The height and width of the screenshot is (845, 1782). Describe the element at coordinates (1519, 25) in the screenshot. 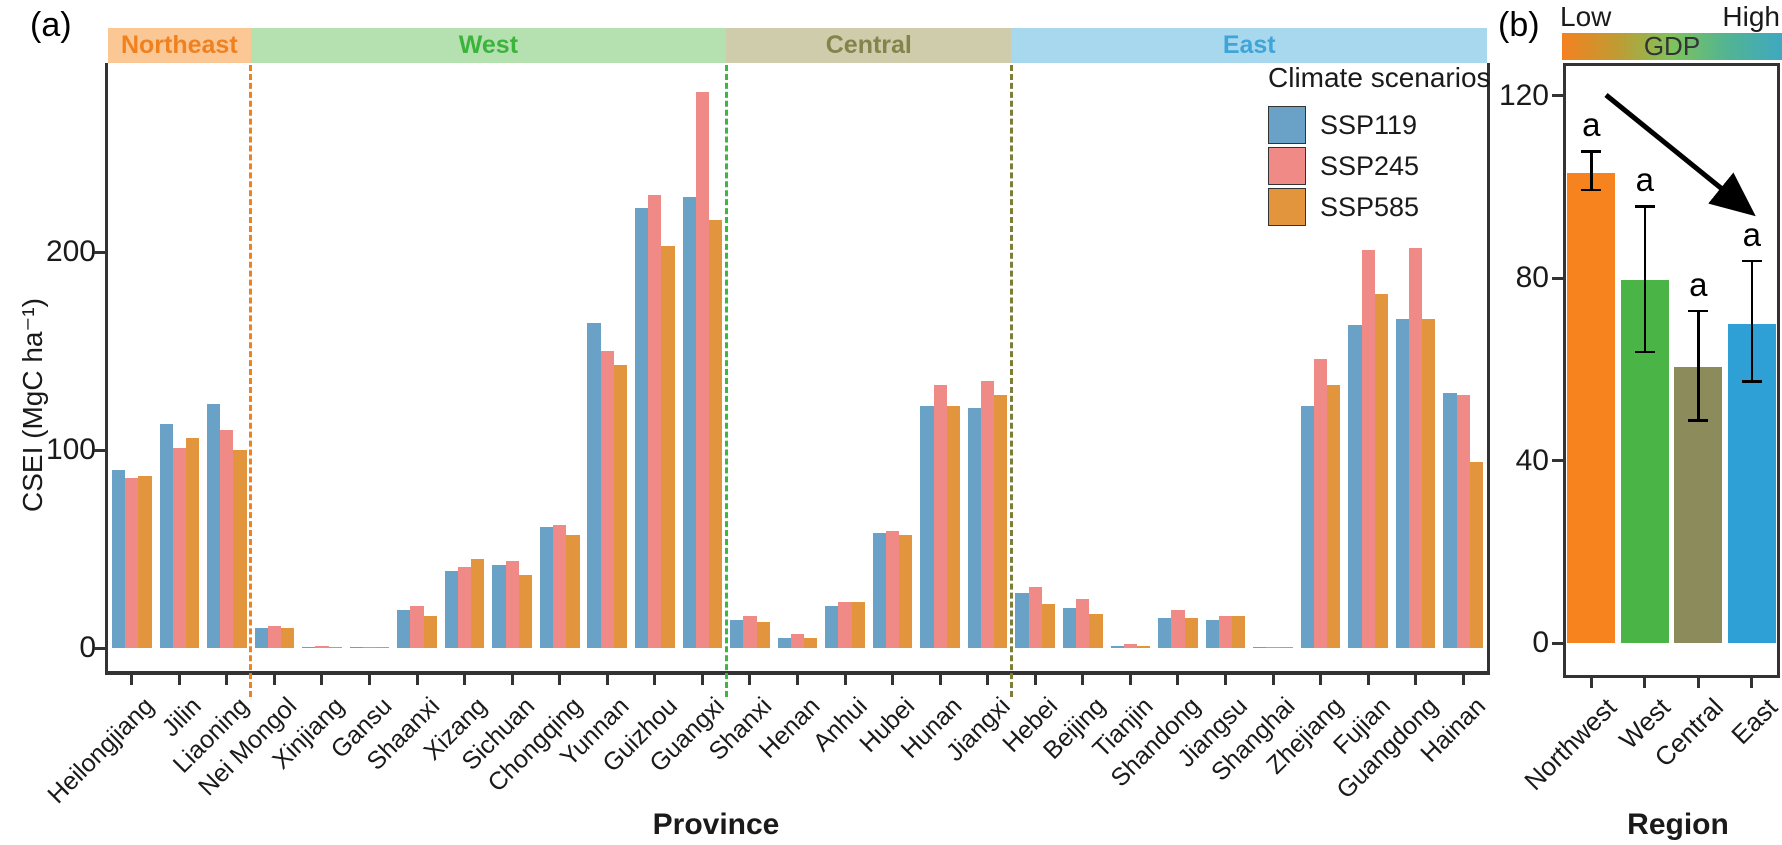

I see `panel-b-tag: (b)` at that location.